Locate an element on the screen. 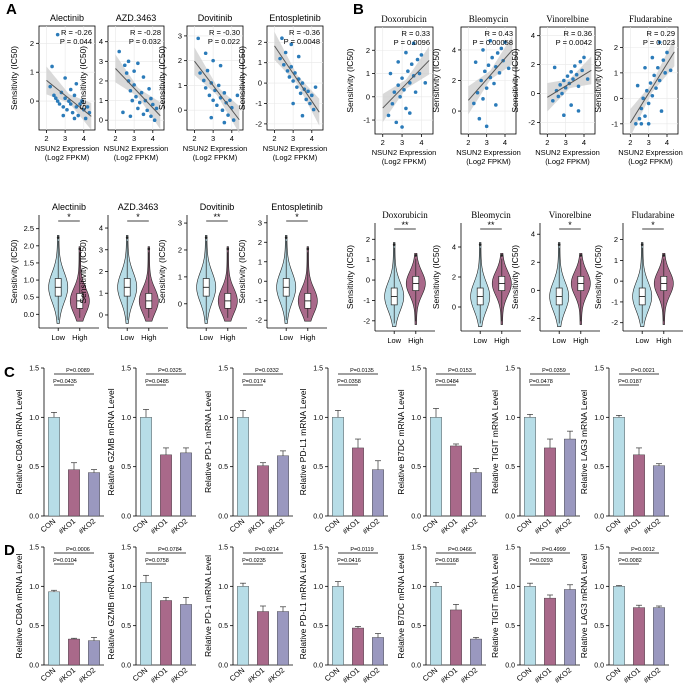 The height and width of the screenshot is (698, 685). x-axis-label: (Log2 FPKM) is located at coordinates (295, 157).